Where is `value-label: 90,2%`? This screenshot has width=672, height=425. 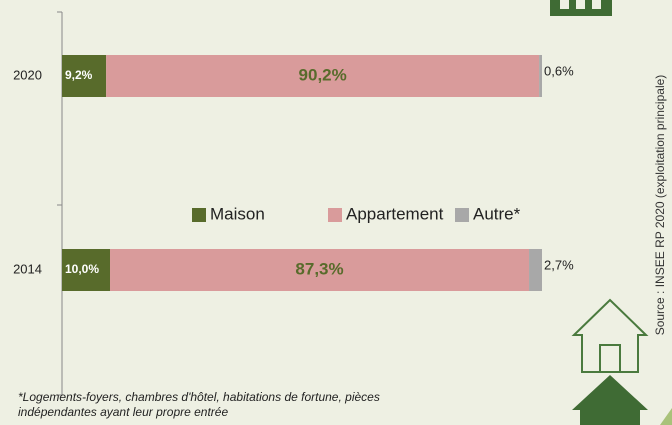
value-label: 90,2% is located at coordinates (323, 74).